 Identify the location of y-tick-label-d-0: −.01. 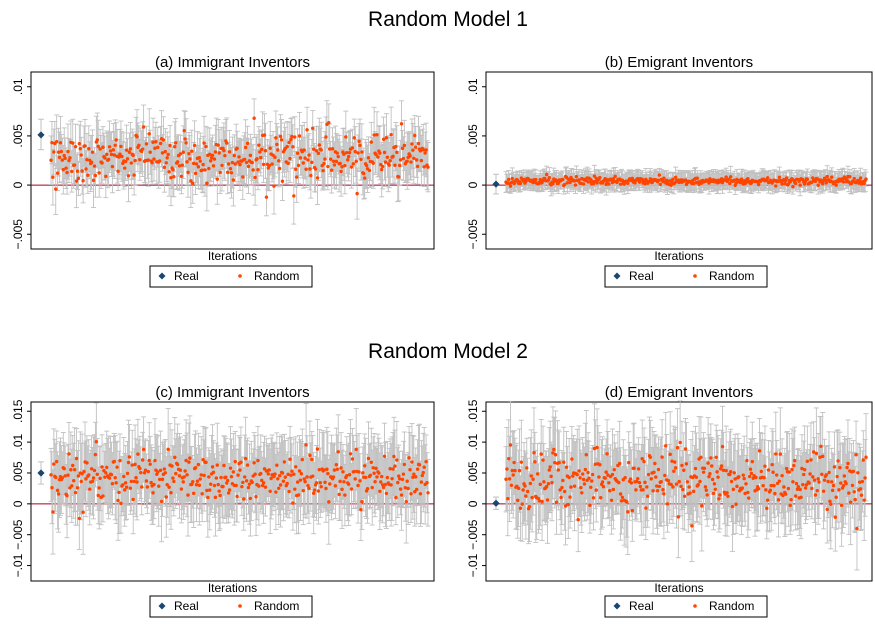
(473, 565).